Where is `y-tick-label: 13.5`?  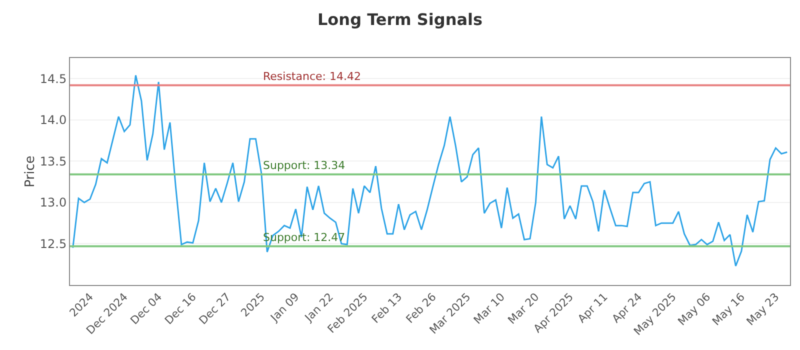
y-tick-label: 13.5 is located at coordinates (53, 161).